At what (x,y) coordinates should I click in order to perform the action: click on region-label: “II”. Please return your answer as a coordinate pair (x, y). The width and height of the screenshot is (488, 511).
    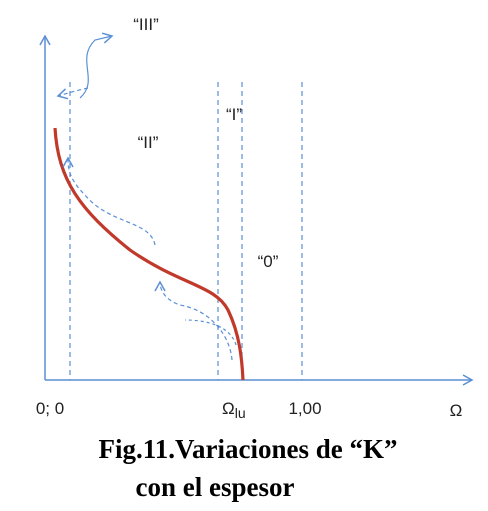
    Looking at the image, I should click on (148, 142).